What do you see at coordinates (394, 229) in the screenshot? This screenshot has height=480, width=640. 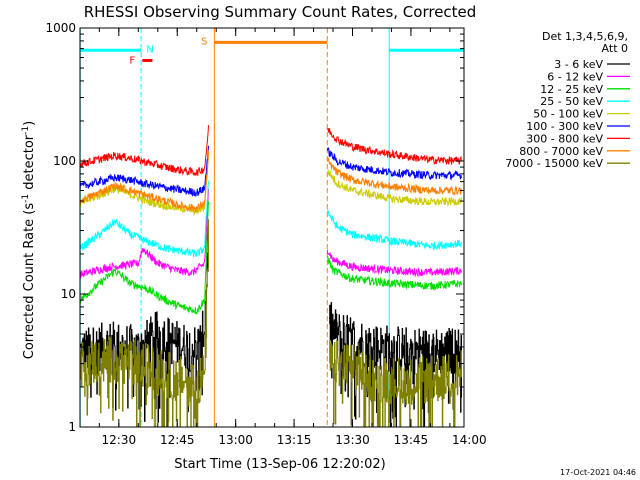 I see `series-3-post` at bounding box center [394, 229].